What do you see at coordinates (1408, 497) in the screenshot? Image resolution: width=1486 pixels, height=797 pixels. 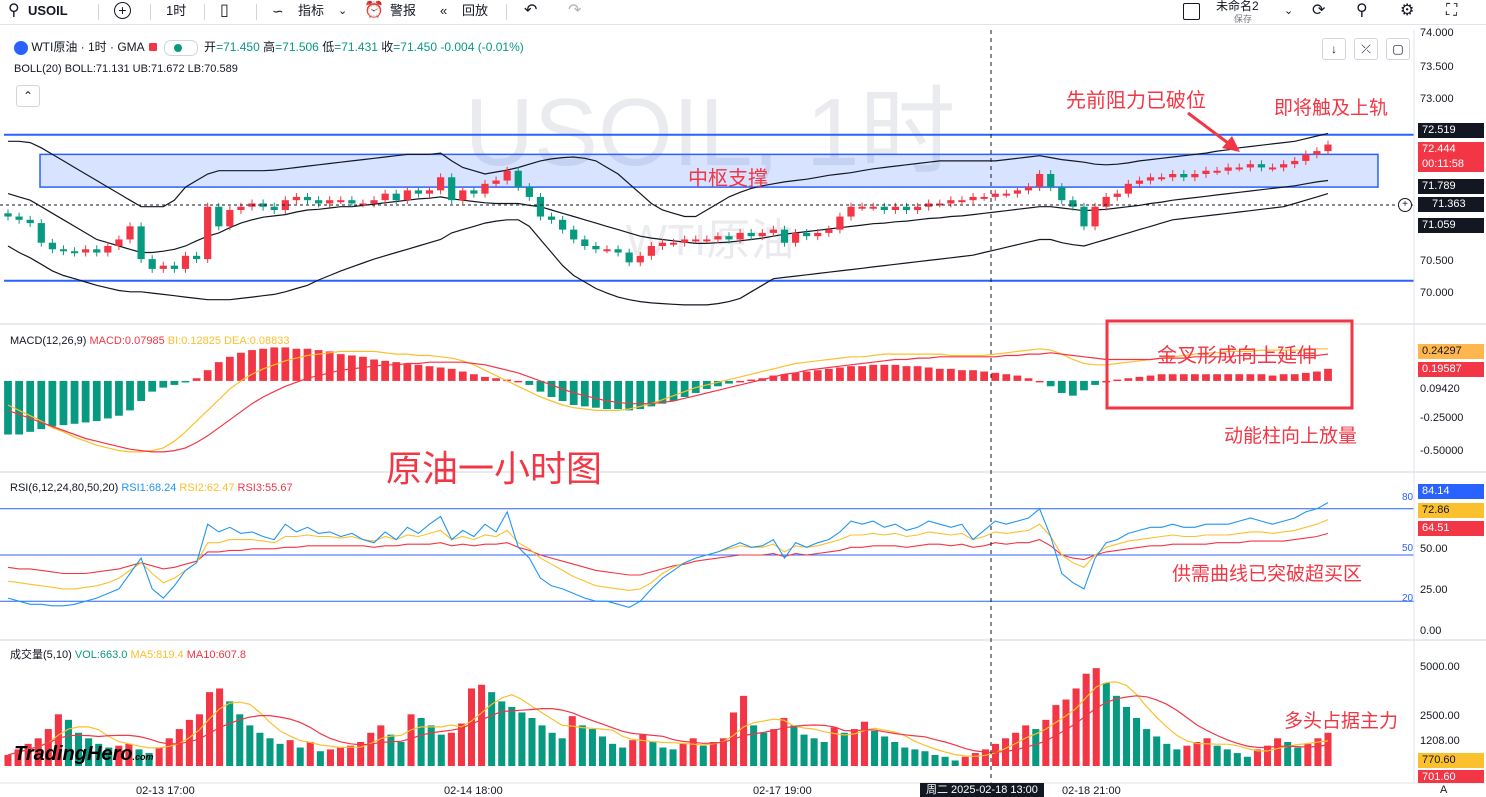 I see `rsi-level-80: 80` at bounding box center [1408, 497].